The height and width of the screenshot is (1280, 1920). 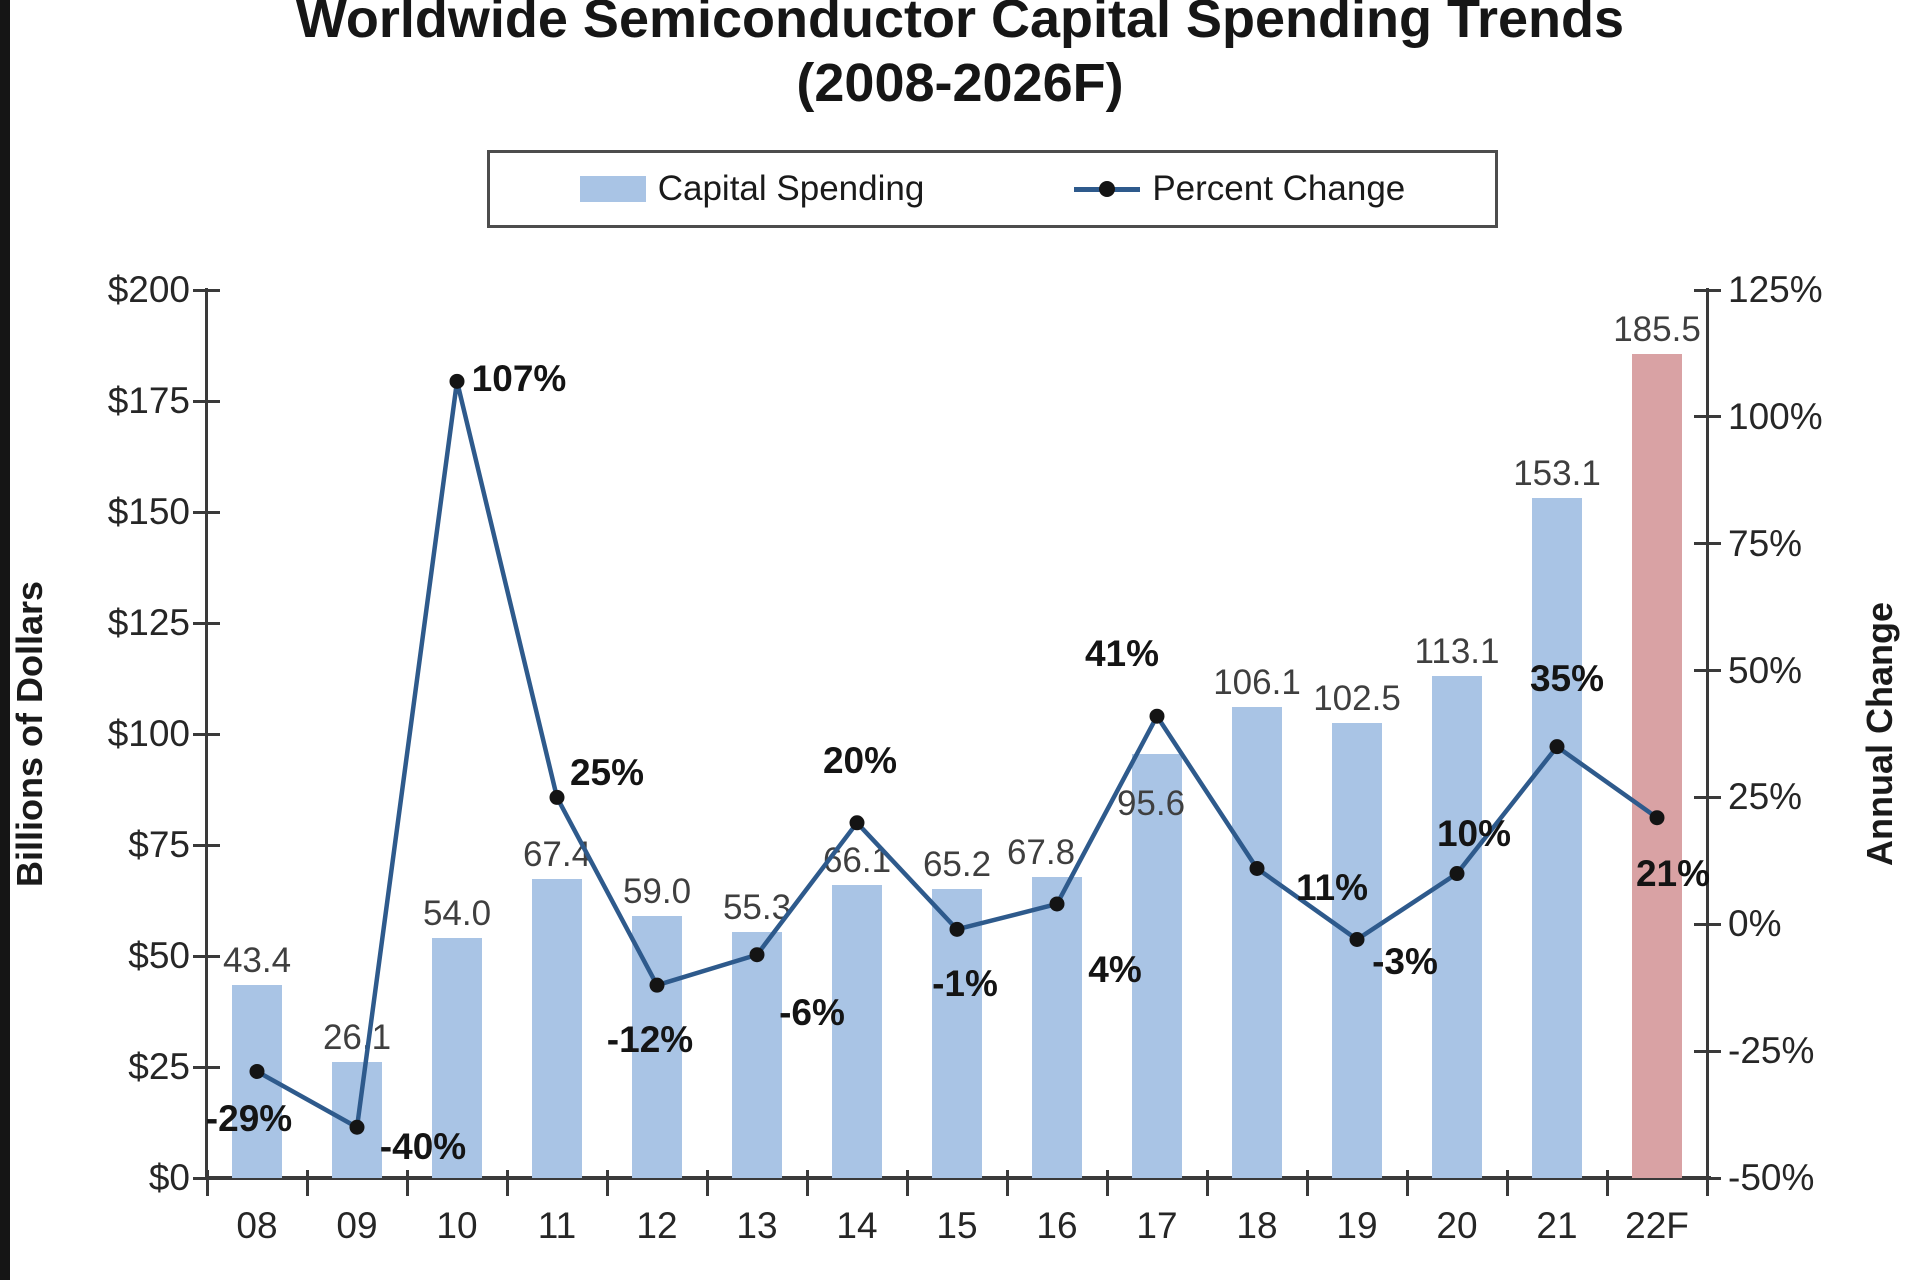 I want to click on x-axis-category-label: 22F, so click(x=1657, y=1225).